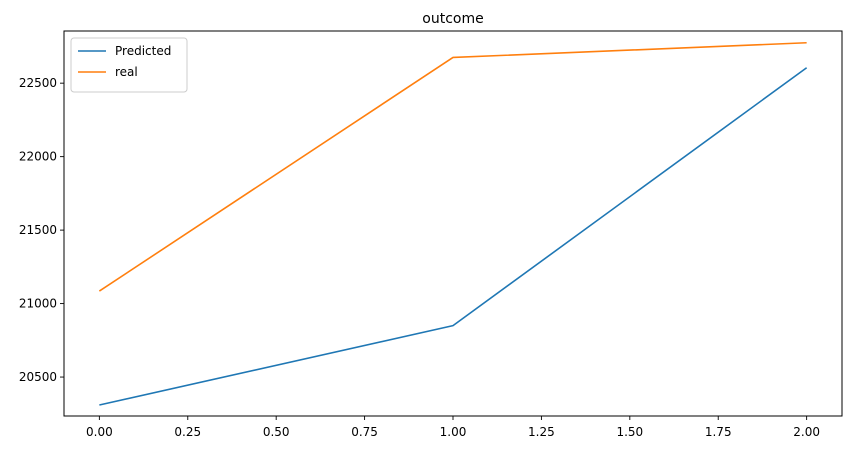 The width and height of the screenshot is (848, 455). What do you see at coordinates (38, 304) in the screenshot?
I see `y-tick-label: 21000` at bounding box center [38, 304].